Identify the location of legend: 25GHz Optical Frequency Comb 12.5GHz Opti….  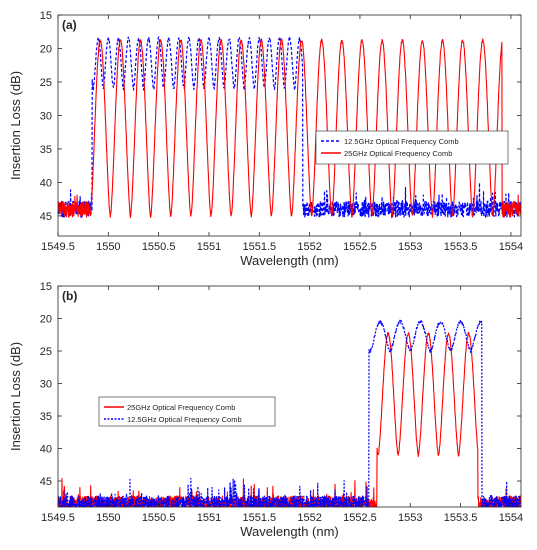
(187, 411).